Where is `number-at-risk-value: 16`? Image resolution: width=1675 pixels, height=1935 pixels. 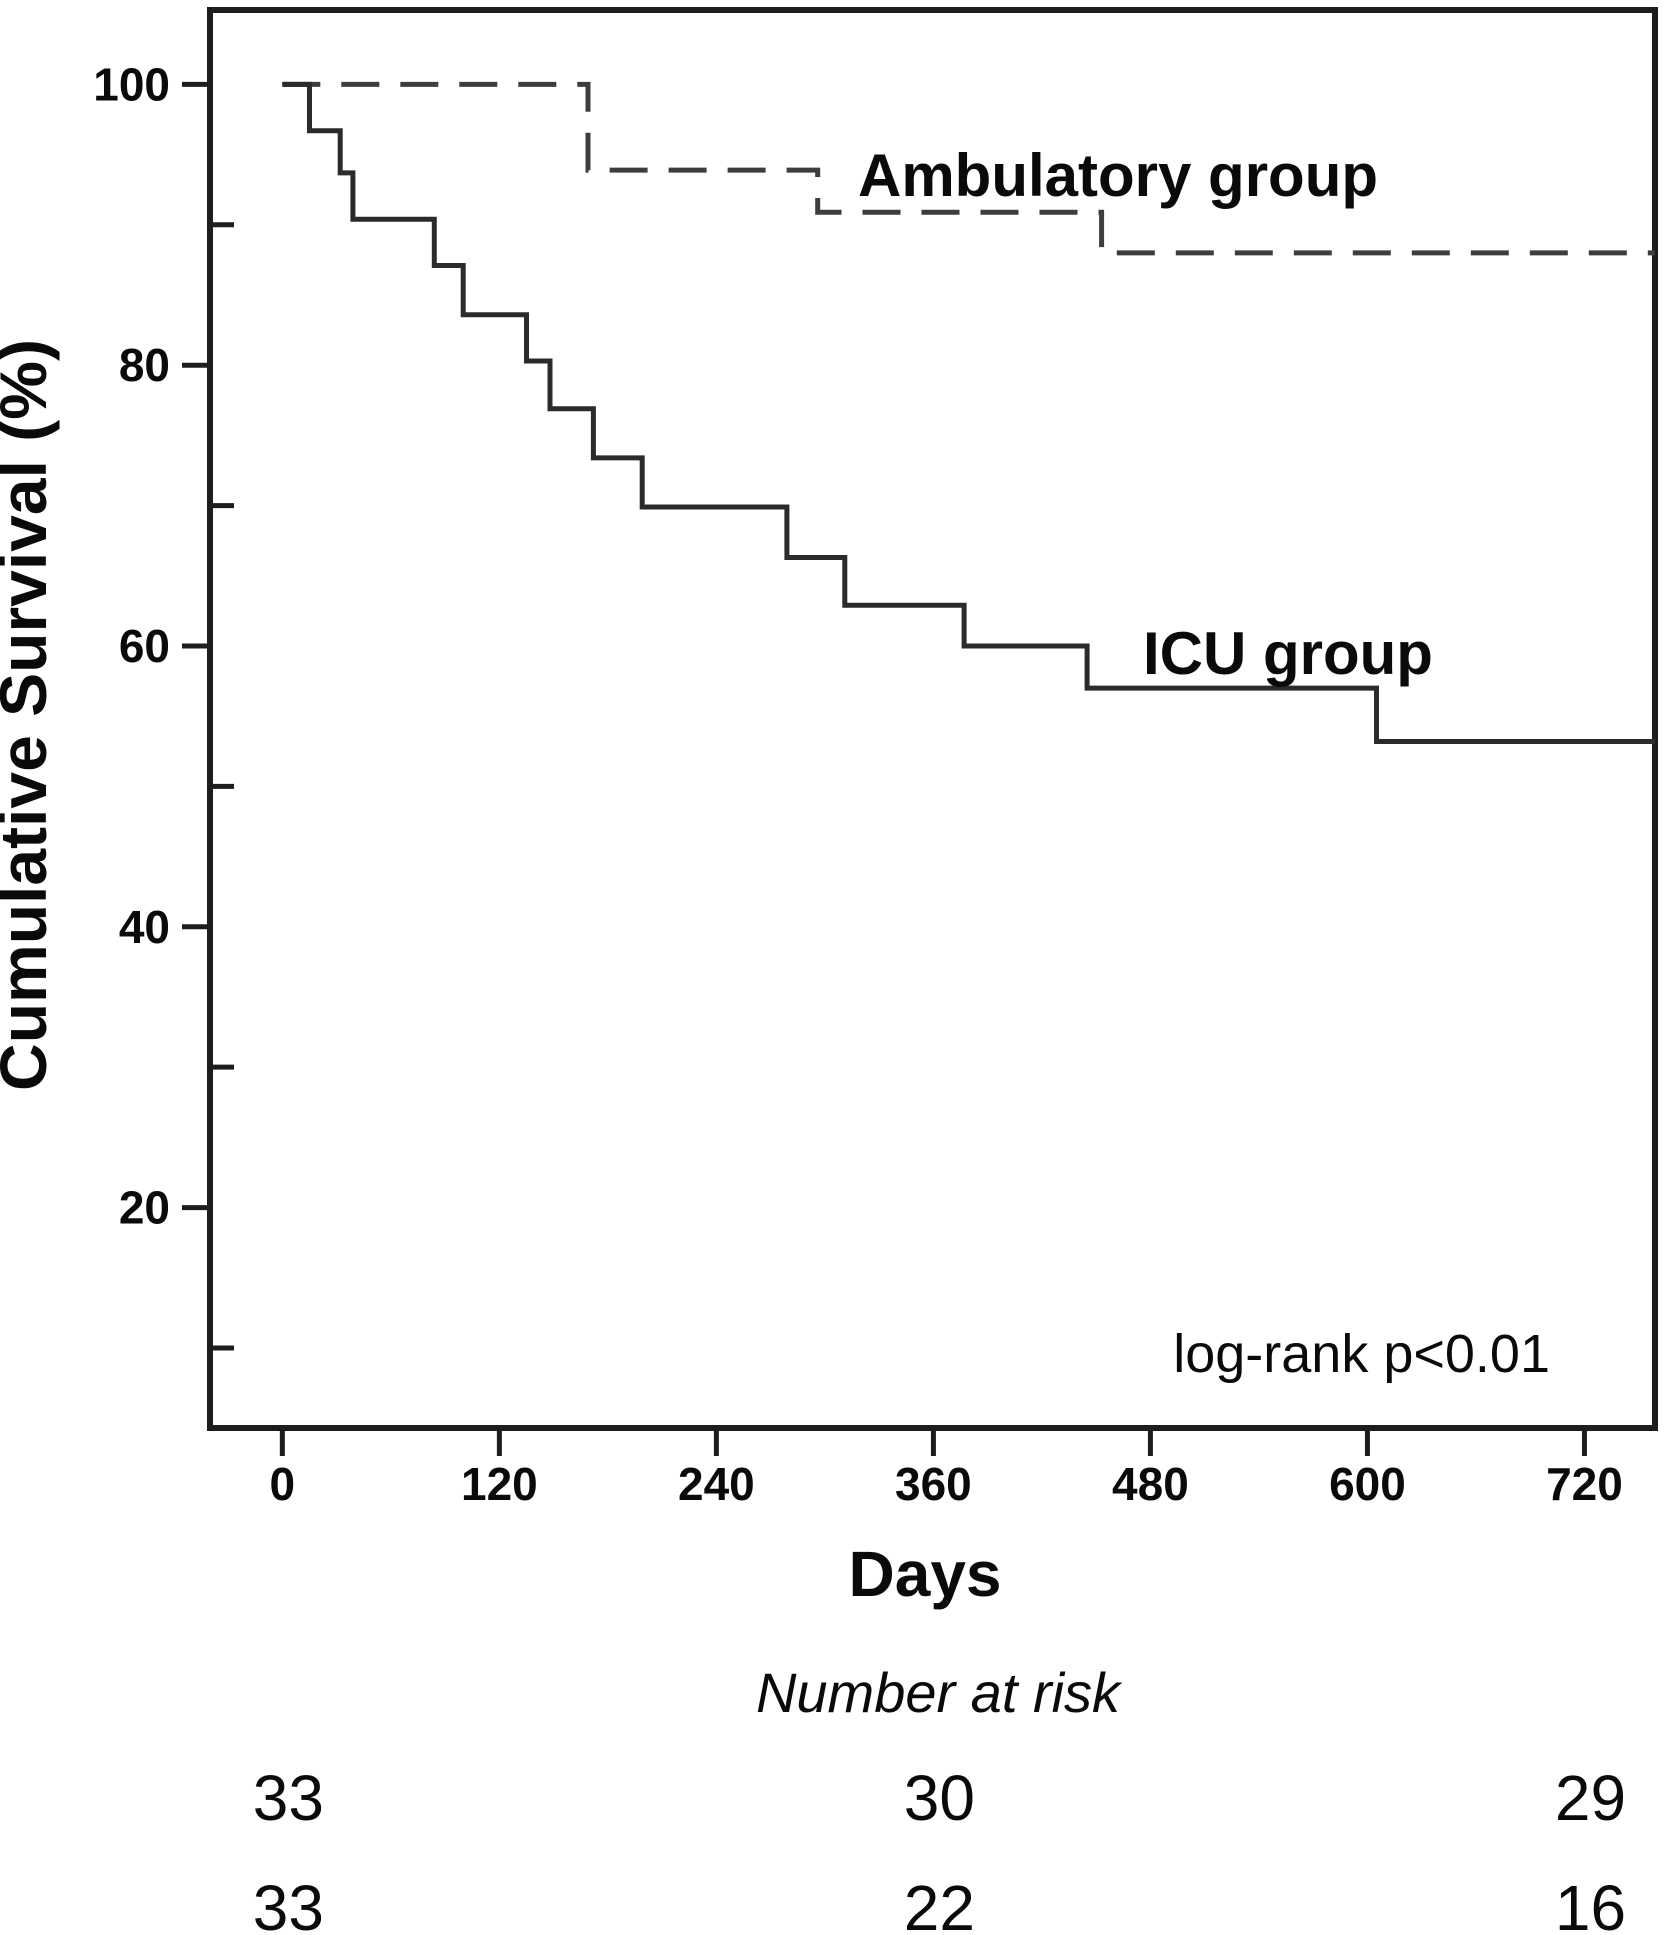
number-at-risk-value: 16 is located at coordinates (1590, 1903).